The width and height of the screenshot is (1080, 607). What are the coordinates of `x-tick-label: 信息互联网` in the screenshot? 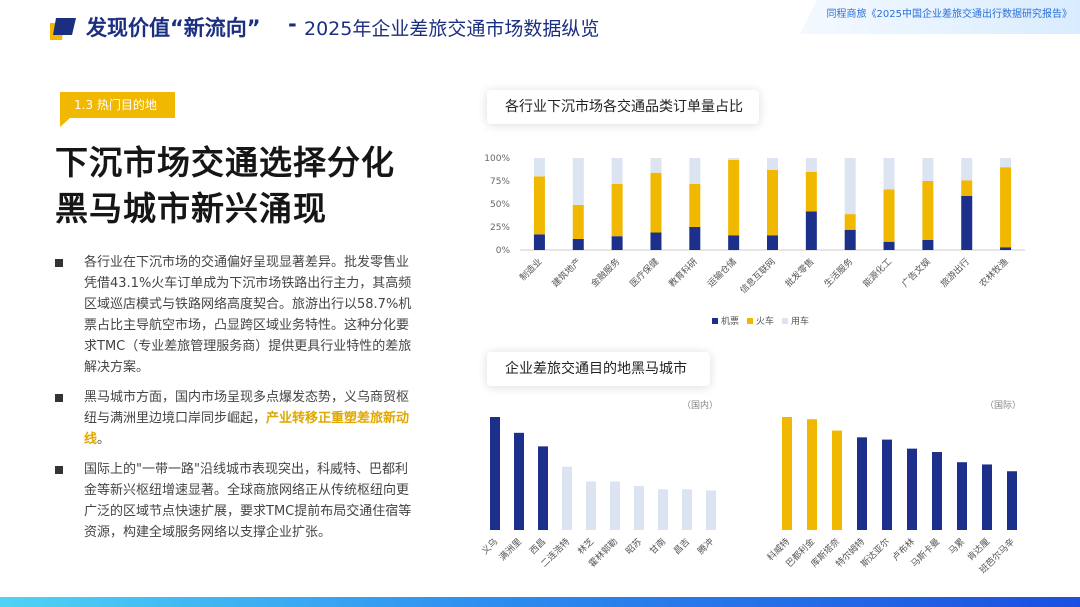 It's located at (757, 276).